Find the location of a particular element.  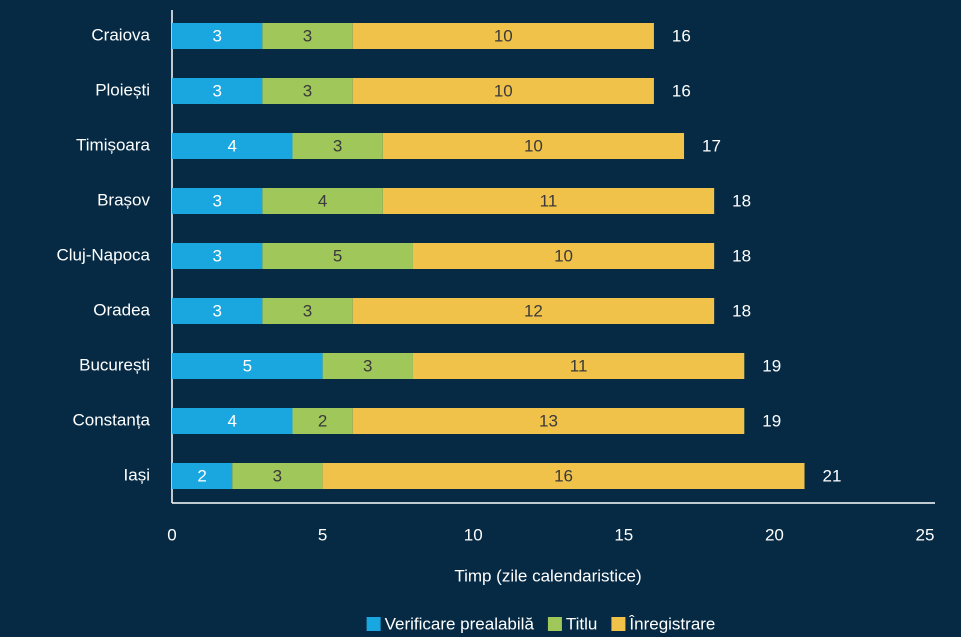

bar-value-label: 12 is located at coordinates (533, 310).